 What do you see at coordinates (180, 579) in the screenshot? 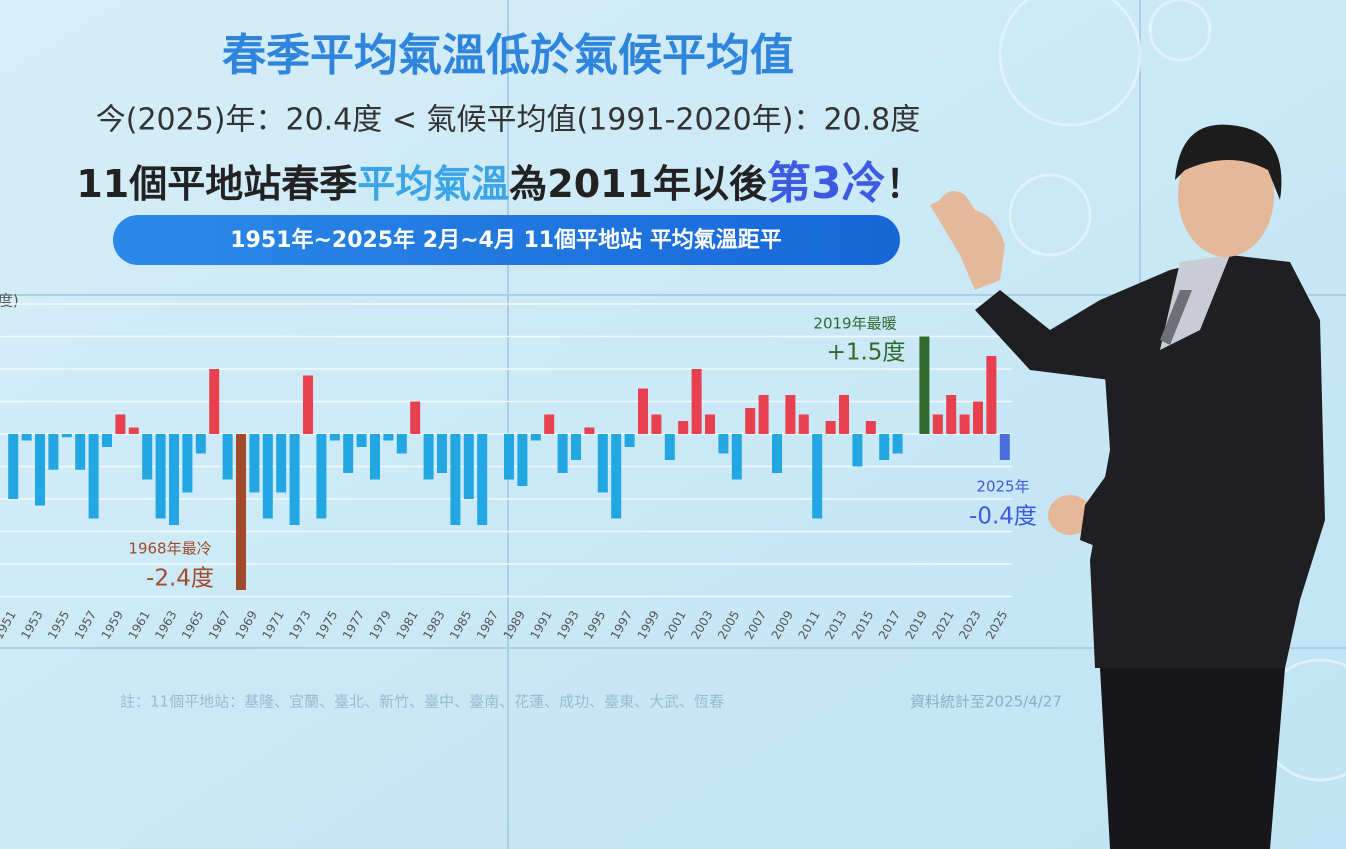
I see `annotation-value: -2.4度` at bounding box center [180, 579].